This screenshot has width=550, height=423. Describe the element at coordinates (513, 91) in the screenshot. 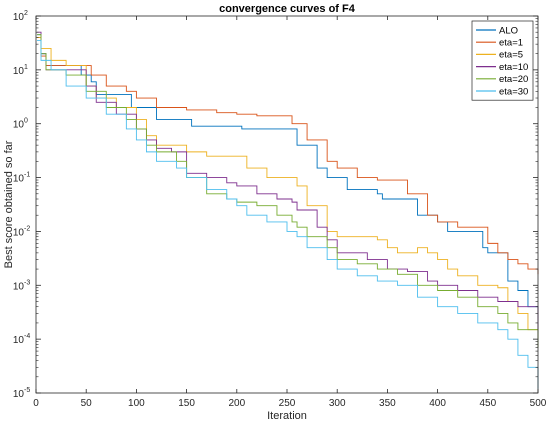

I see `legend-entry-label: eta=30` at that location.